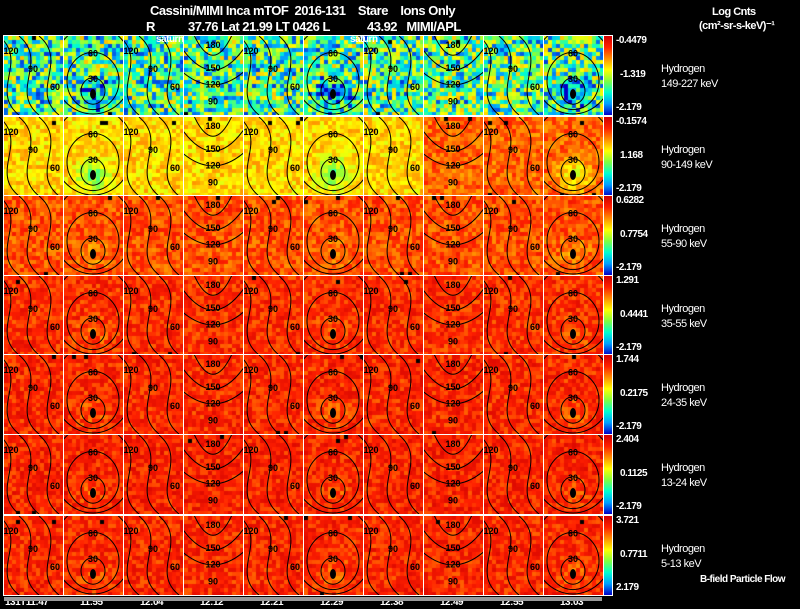  Describe the element at coordinates (687, 165) in the screenshot. I see `row-energy-label: 90-149 keV` at that location.